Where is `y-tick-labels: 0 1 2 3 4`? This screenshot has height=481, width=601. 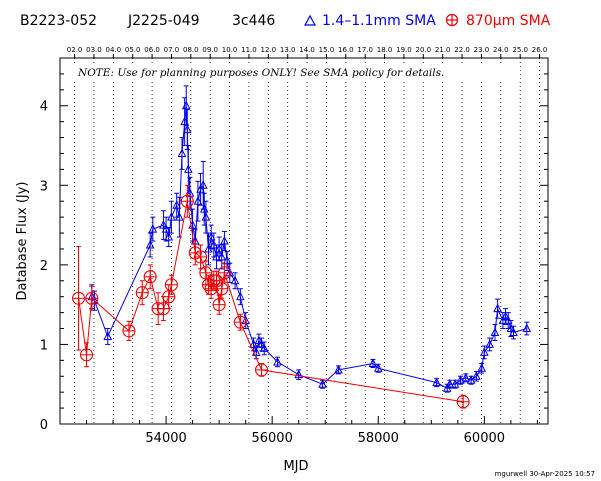 y-tick-labels: 0 1 2 3 4 is located at coordinates (44, 266).